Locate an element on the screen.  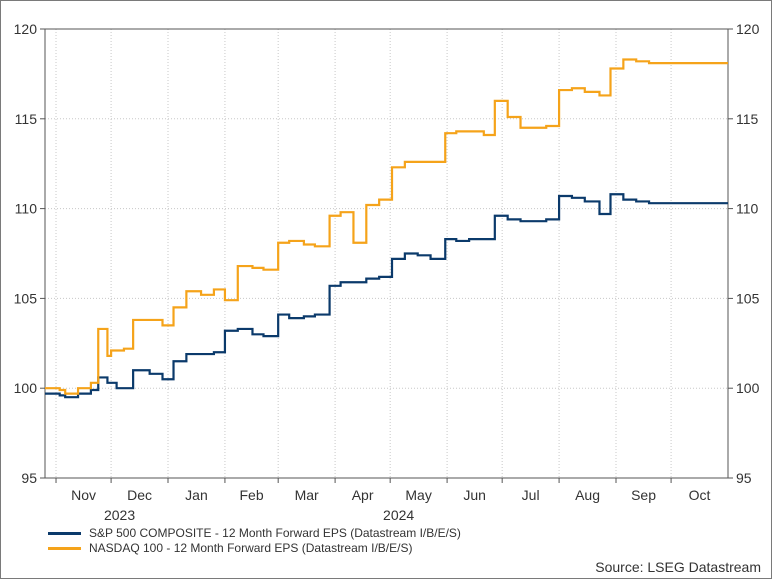
x-tick-label: Jan is located at coordinates (196, 495).